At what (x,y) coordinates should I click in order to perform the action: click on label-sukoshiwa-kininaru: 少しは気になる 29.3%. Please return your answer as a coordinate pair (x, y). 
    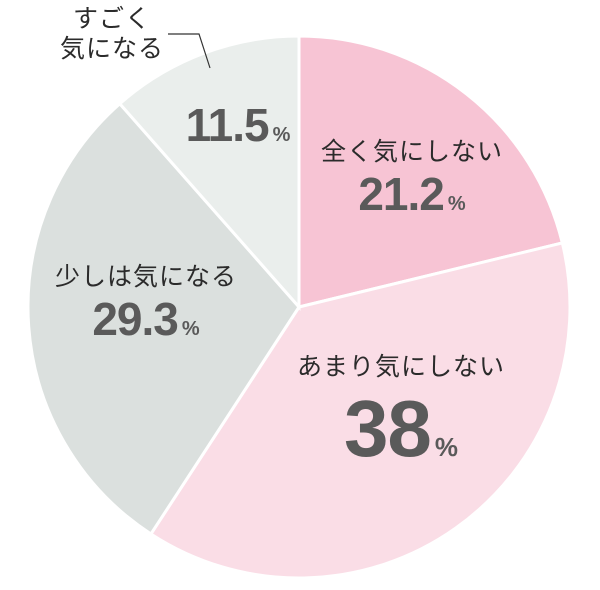
    Looking at the image, I should click on (146, 304).